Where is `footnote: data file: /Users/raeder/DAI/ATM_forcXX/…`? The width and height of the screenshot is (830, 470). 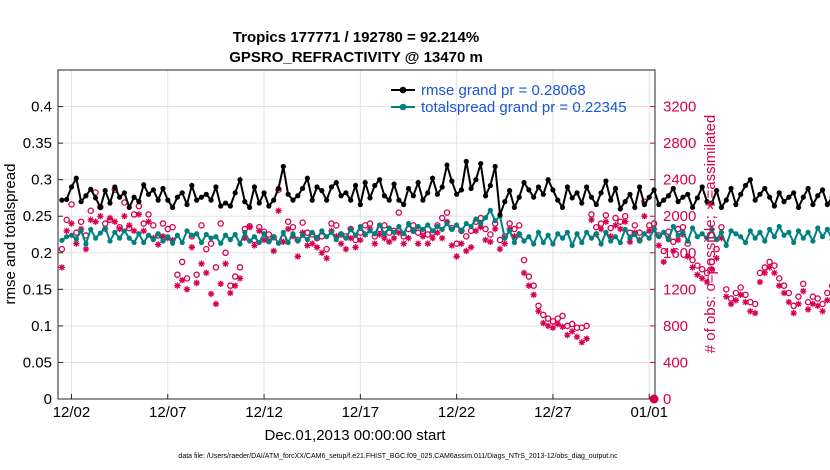 footnote: data file: /Users/raeder/DAI/ATM_forcXX/… is located at coordinates (398, 456).